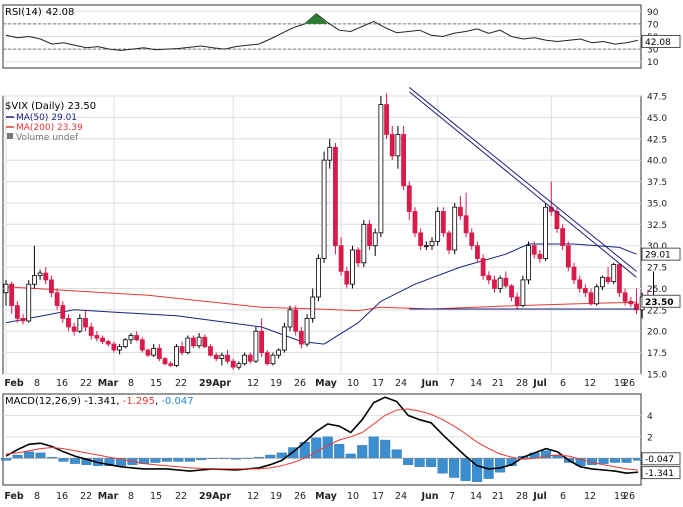  What do you see at coordinates (629, 383) in the screenshot?
I see `price-x-tick-label: 26` at bounding box center [629, 383].